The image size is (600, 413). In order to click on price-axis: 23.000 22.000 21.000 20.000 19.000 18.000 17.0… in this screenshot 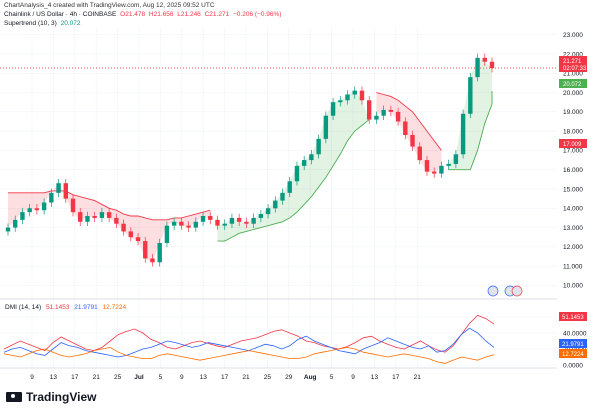, I will do `click(573, 161)`.